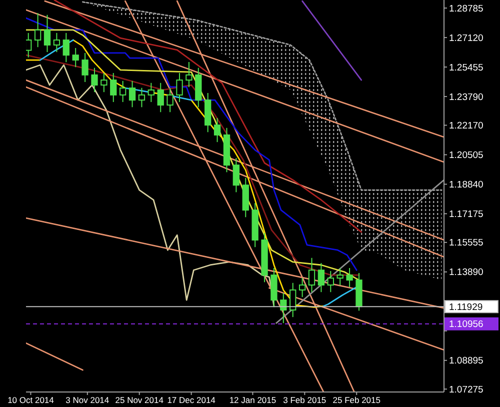 The height and width of the screenshot is (407, 500). Describe the element at coordinates (466, 156) in the screenshot. I see `y-tick-label: 1.20505` at that location.